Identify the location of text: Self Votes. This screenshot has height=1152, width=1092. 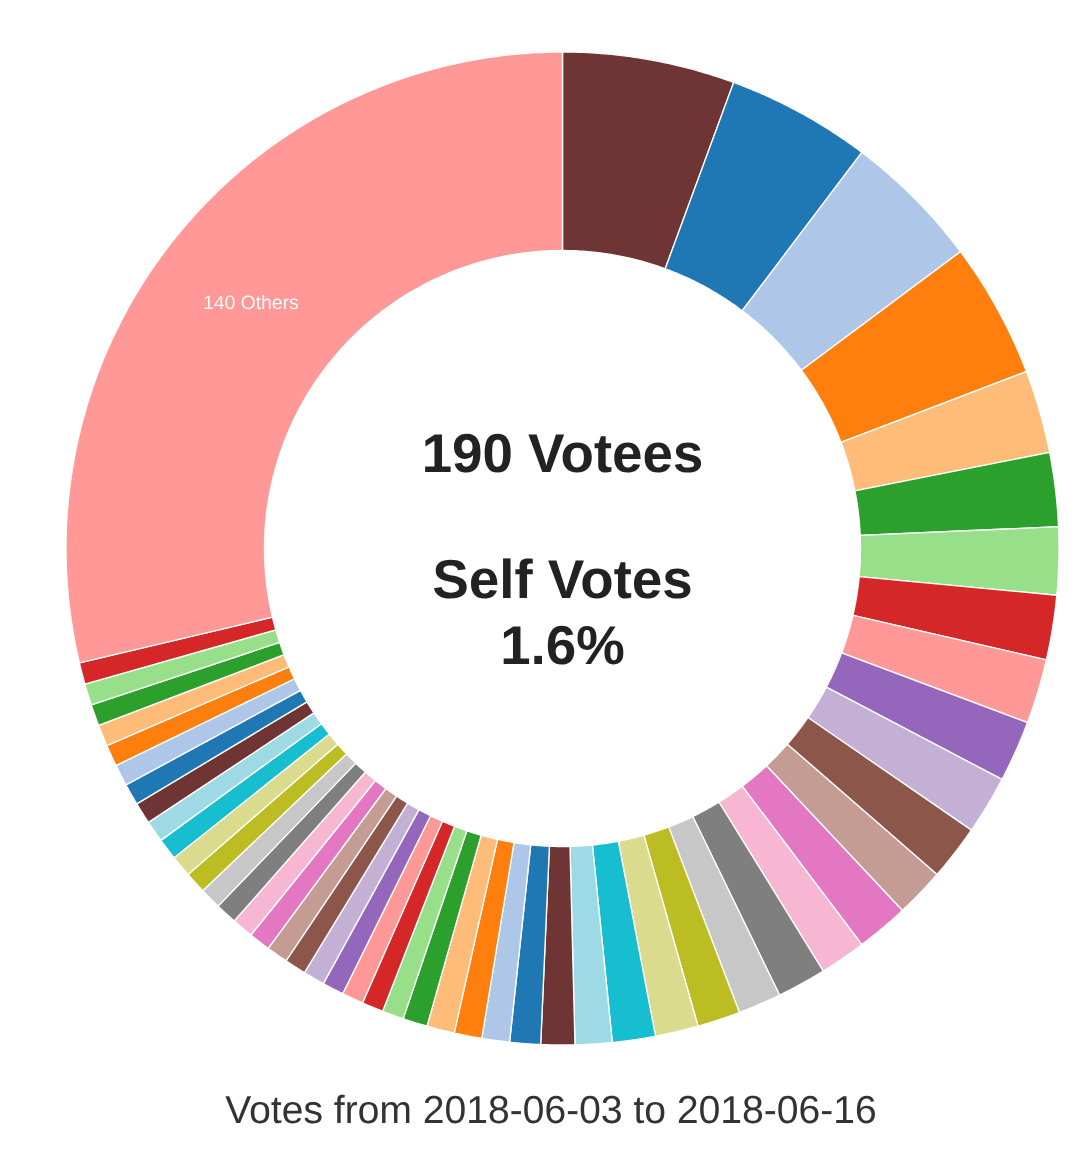
(562, 578).